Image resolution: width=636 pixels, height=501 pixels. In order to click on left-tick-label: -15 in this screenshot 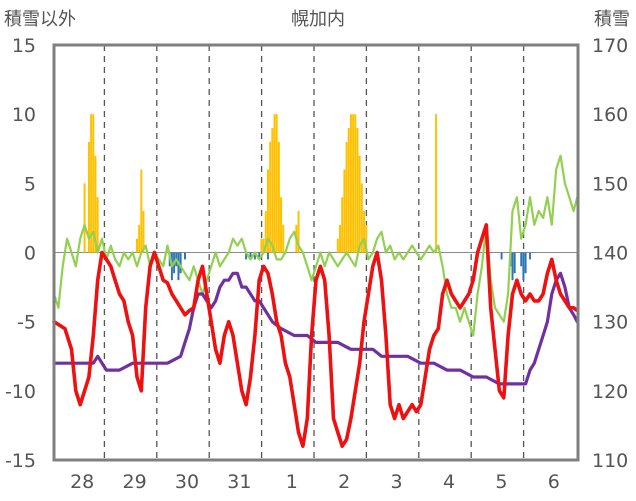, I will do `click(20, 461)`.